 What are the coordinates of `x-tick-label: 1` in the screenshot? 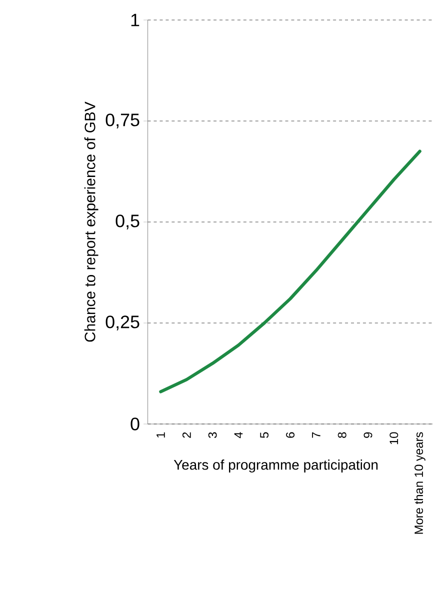 It's located at (160, 435).